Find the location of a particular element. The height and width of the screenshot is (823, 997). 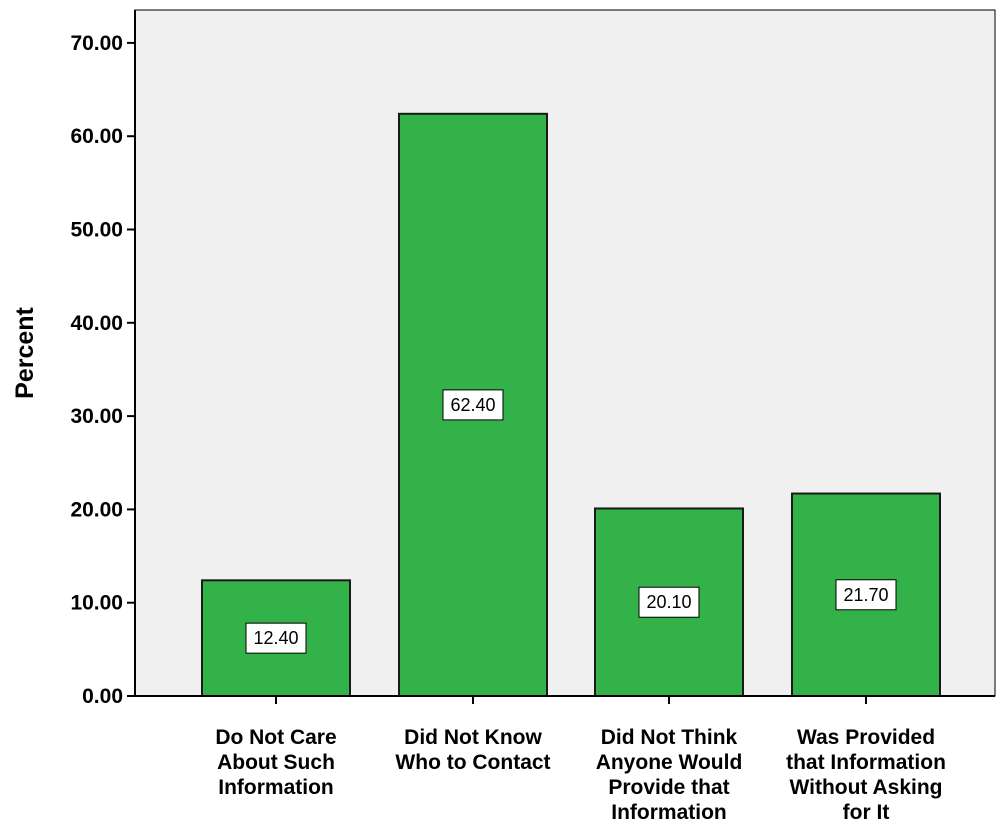

data-label: 21.70 is located at coordinates (865, 595).